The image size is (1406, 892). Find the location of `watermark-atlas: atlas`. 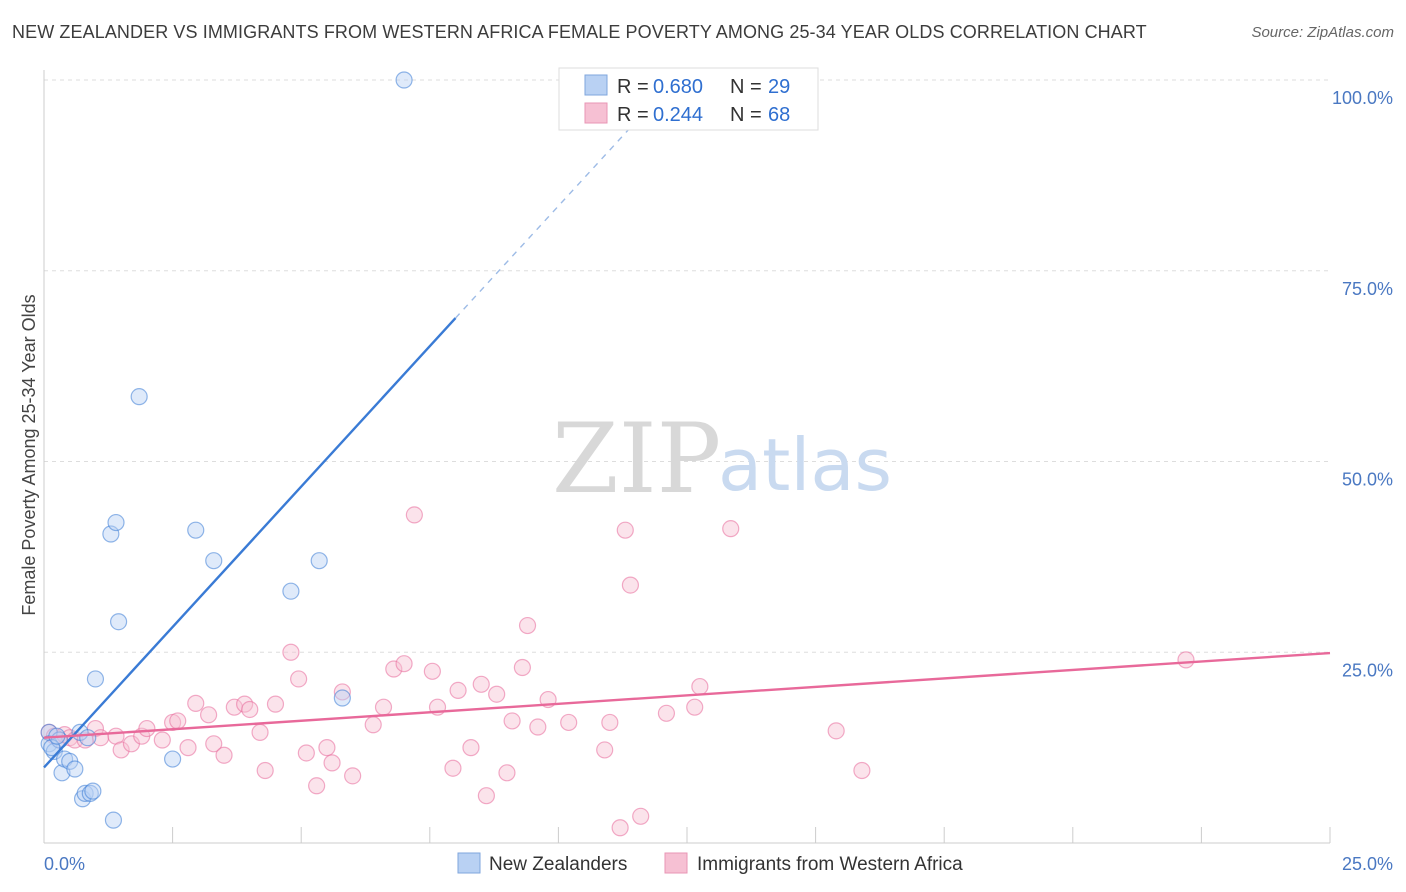

watermark-atlas: atlas is located at coordinates (805, 465).